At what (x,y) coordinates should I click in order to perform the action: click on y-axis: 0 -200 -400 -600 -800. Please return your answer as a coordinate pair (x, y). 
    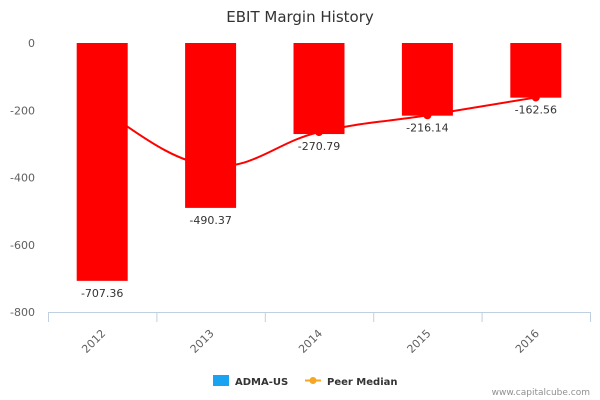
    Looking at the image, I should click on (22, 178).